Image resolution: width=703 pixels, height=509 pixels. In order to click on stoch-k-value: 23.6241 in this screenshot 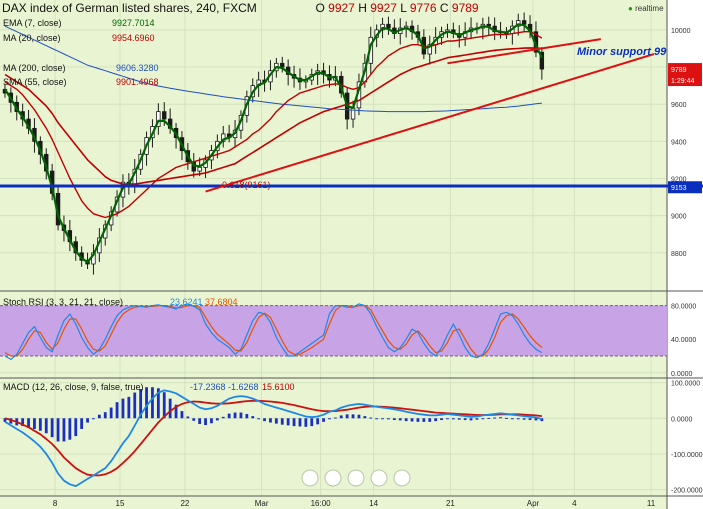, I will do `click(186, 302)`.